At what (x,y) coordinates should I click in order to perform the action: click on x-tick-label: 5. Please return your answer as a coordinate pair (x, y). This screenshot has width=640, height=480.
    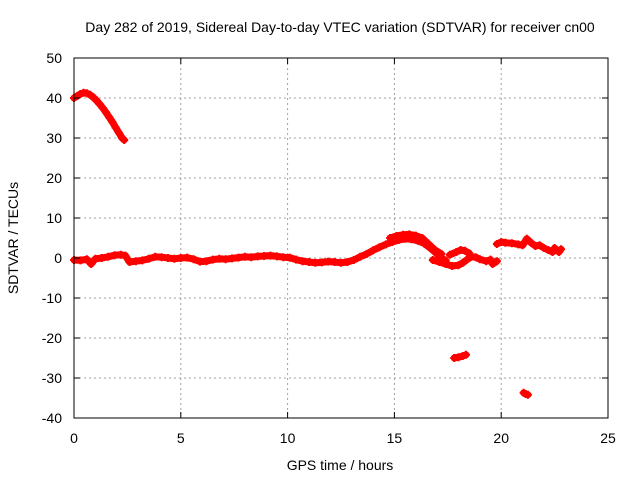
    Looking at the image, I should click on (181, 438).